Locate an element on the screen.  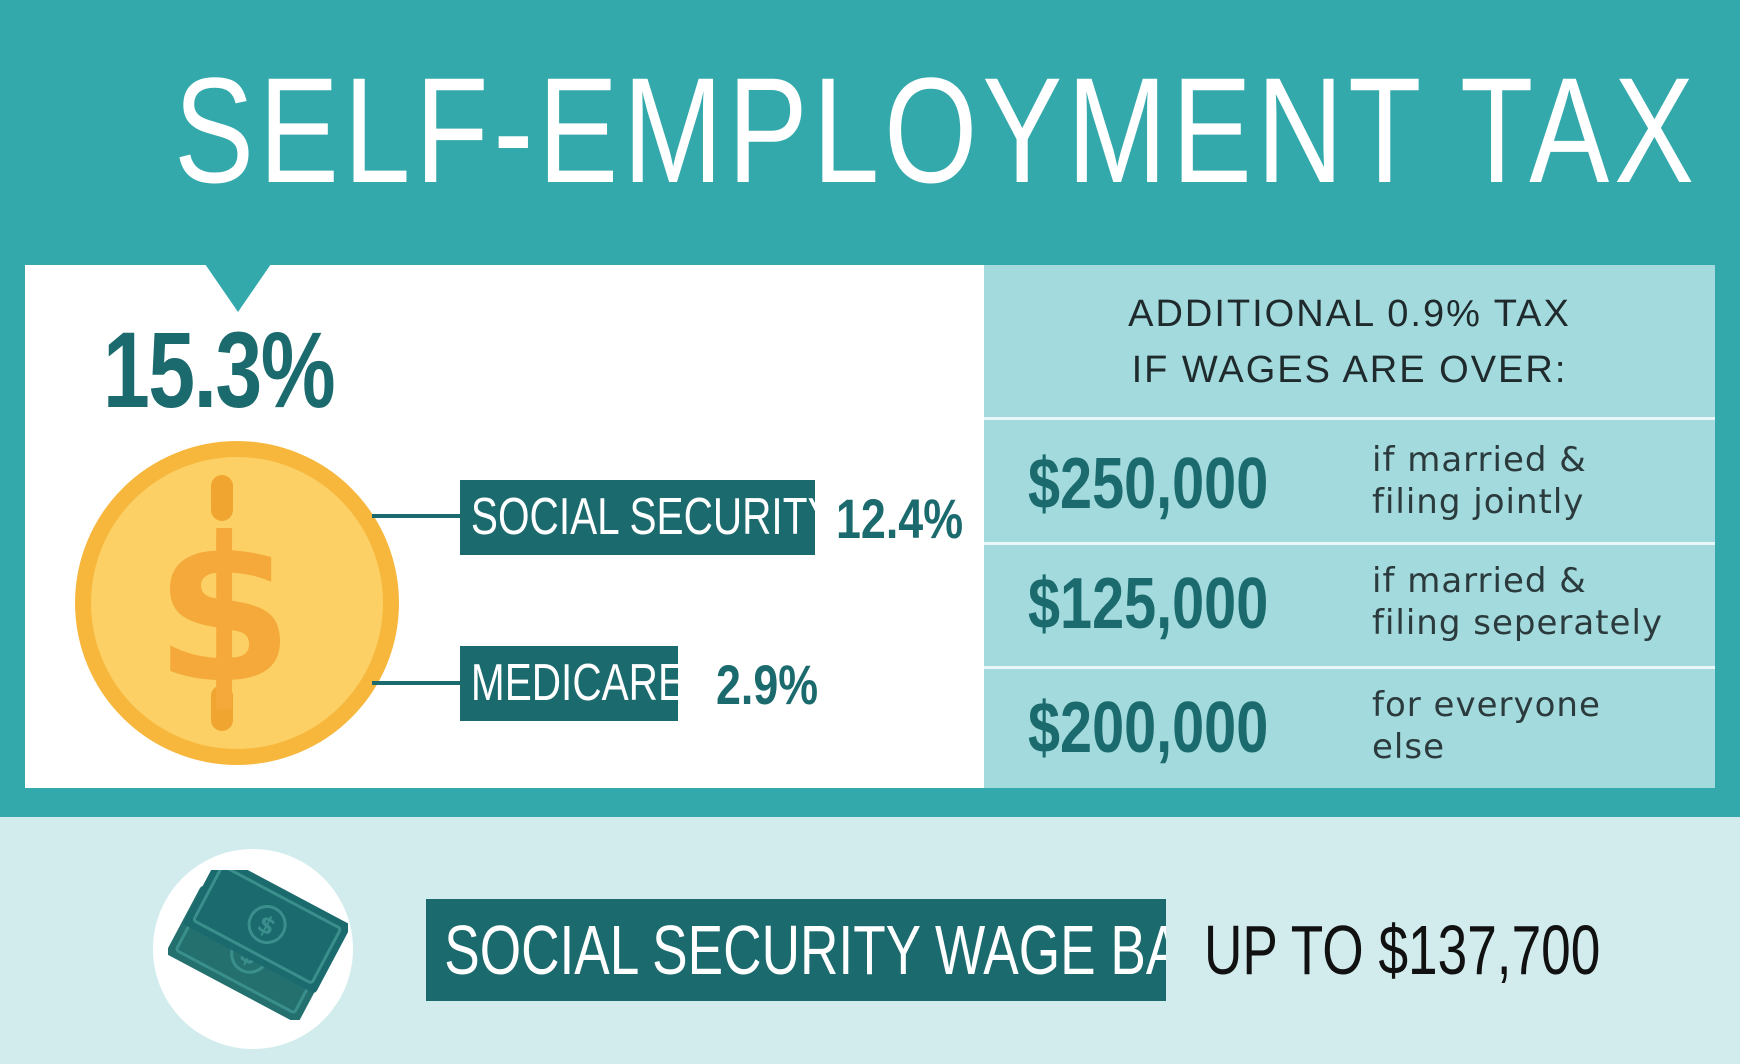
threshold-description-line1: for everyone is located at coordinates (1486, 705).